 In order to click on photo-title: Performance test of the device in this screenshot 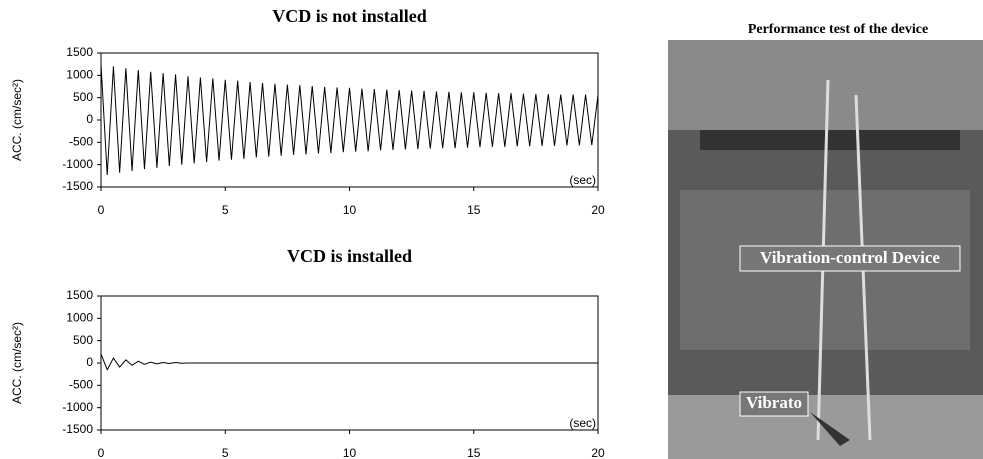, I will do `click(838, 29)`.